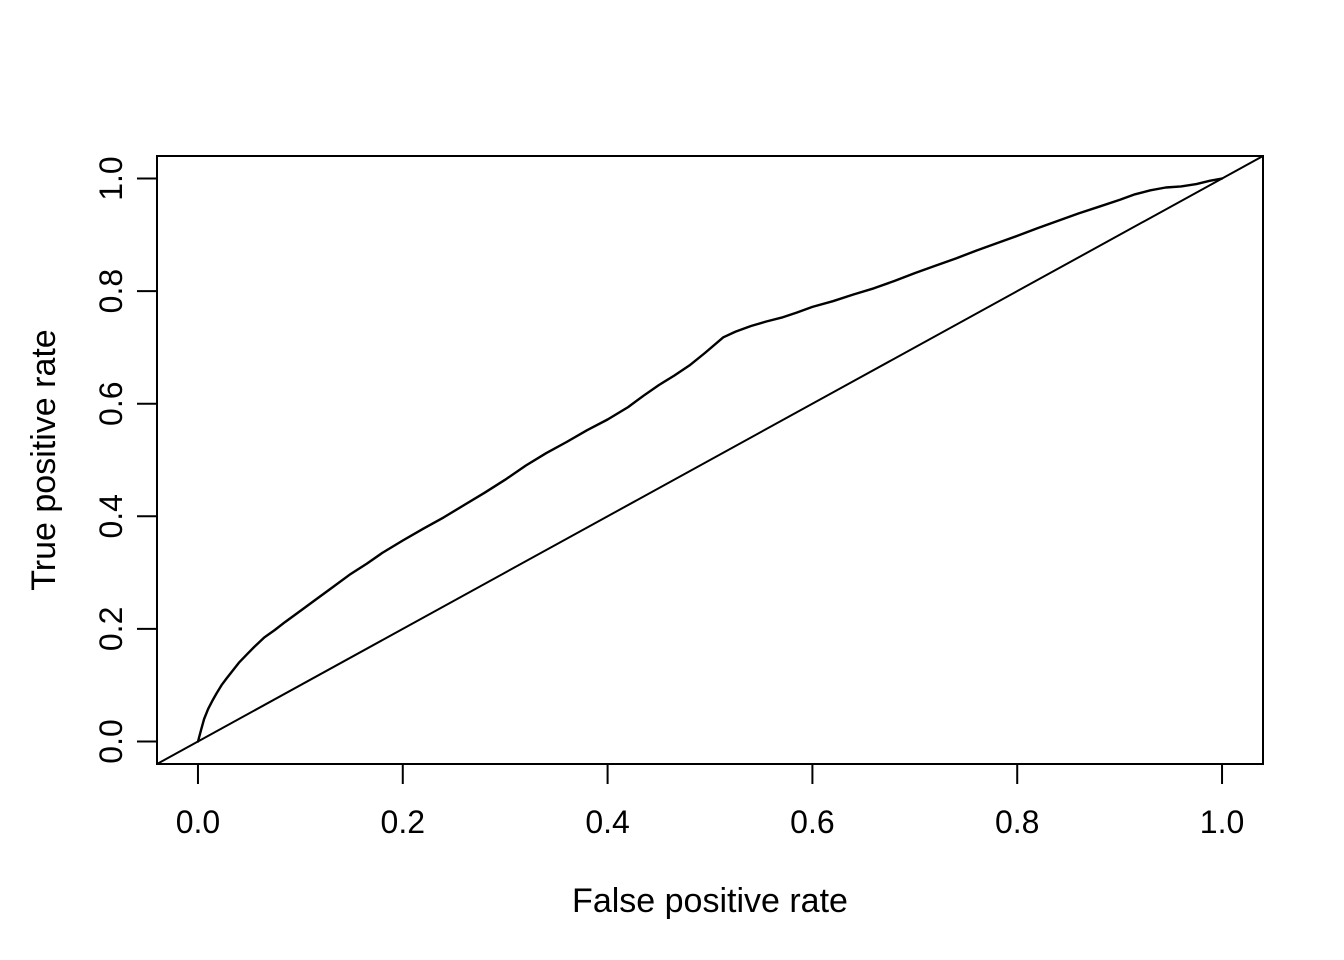 The width and height of the screenshot is (1344, 960). Describe the element at coordinates (125, 460) in the screenshot. I see `y-axis-ticks: 0.0 0.2 0.4 0.6 0.8 1.0` at that location.